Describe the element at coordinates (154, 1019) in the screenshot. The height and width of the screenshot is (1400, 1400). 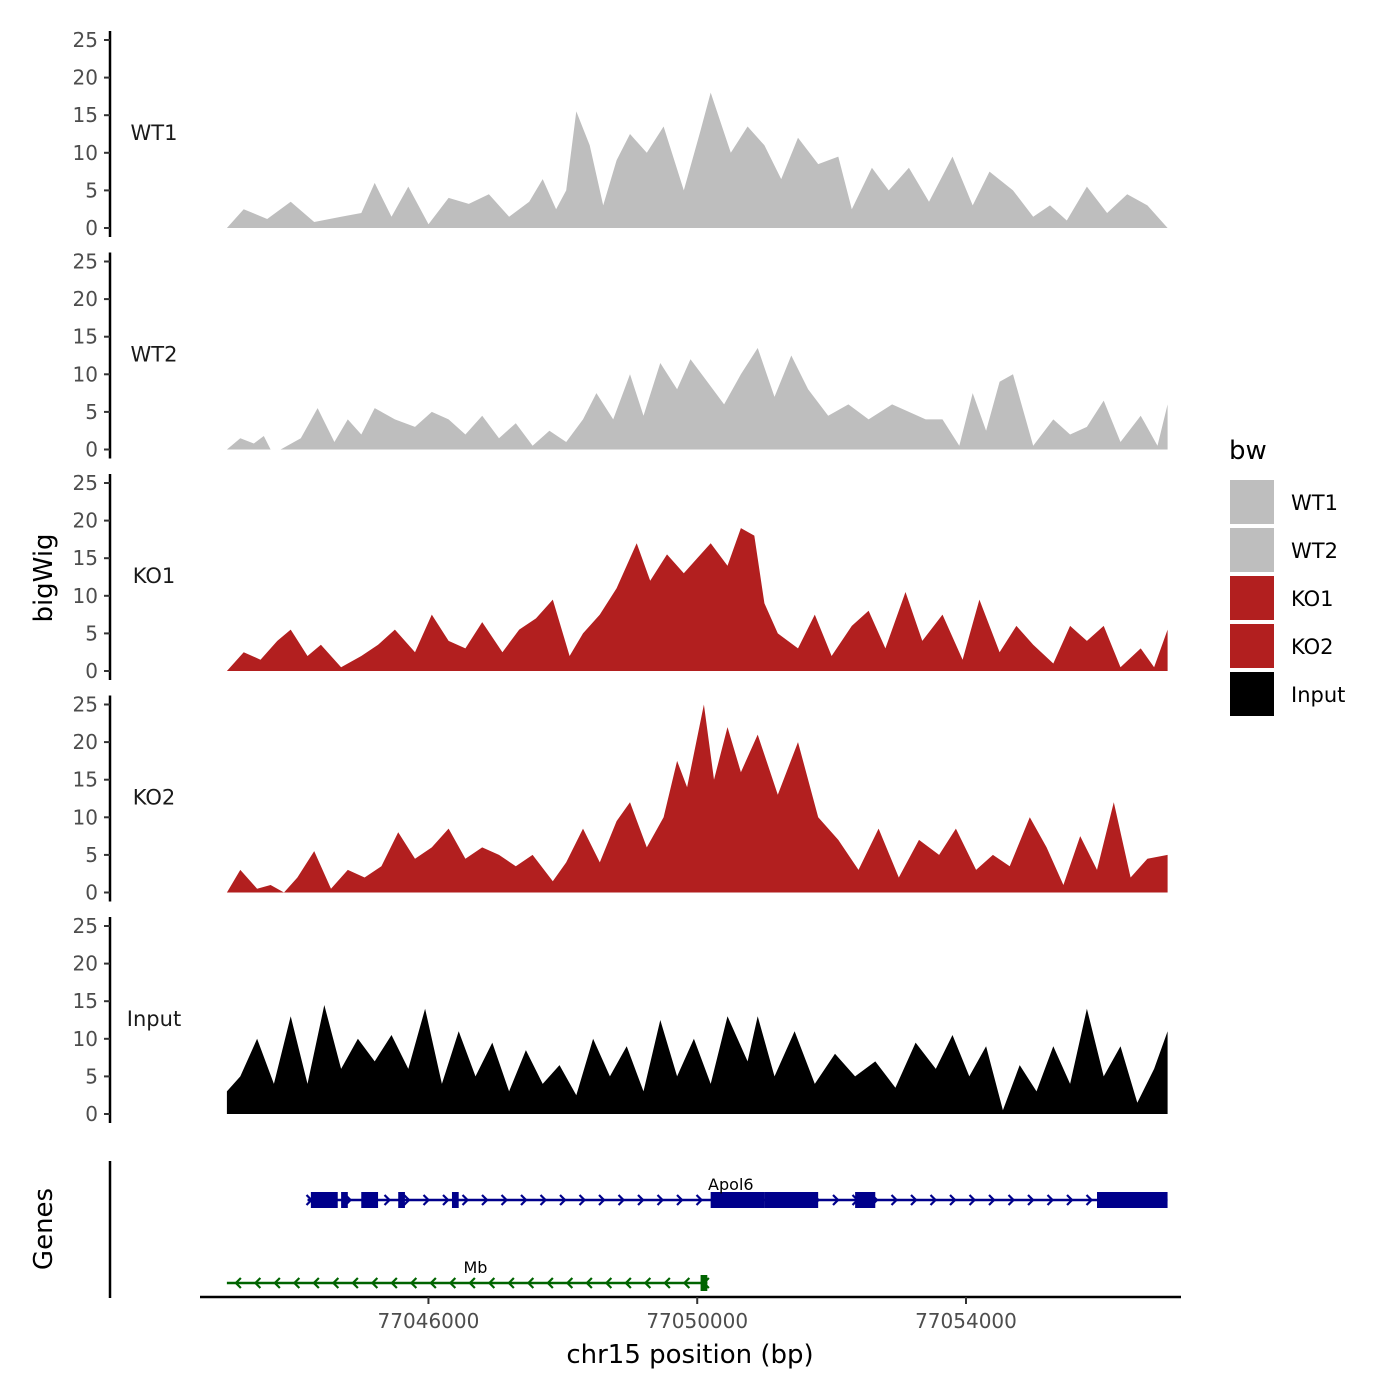
I see `track-label-input: Input` at that location.